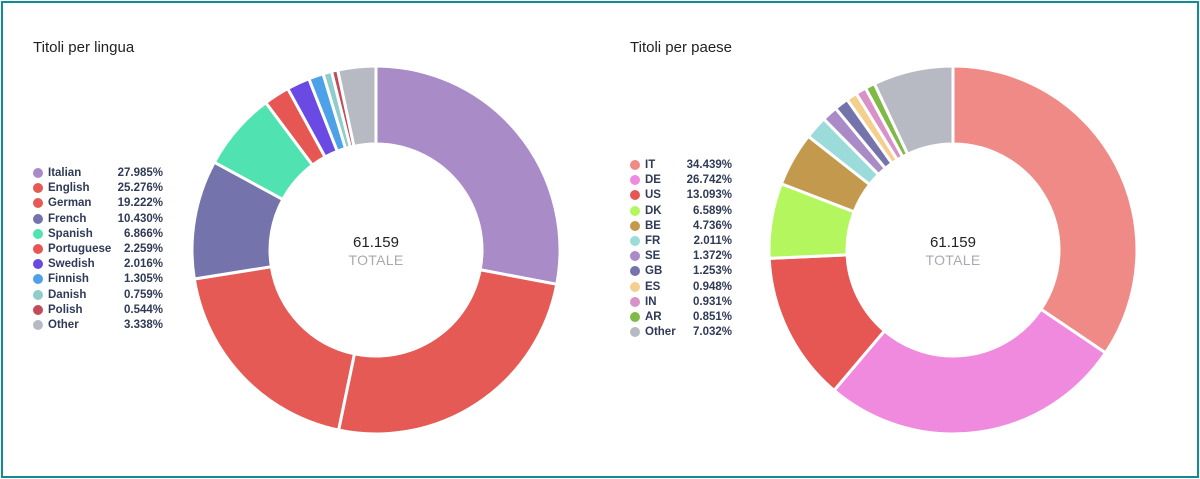 The image size is (1200, 479). Describe the element at coordinates (67, 218) in the screenshot. I see `legend-label: French` at that location.